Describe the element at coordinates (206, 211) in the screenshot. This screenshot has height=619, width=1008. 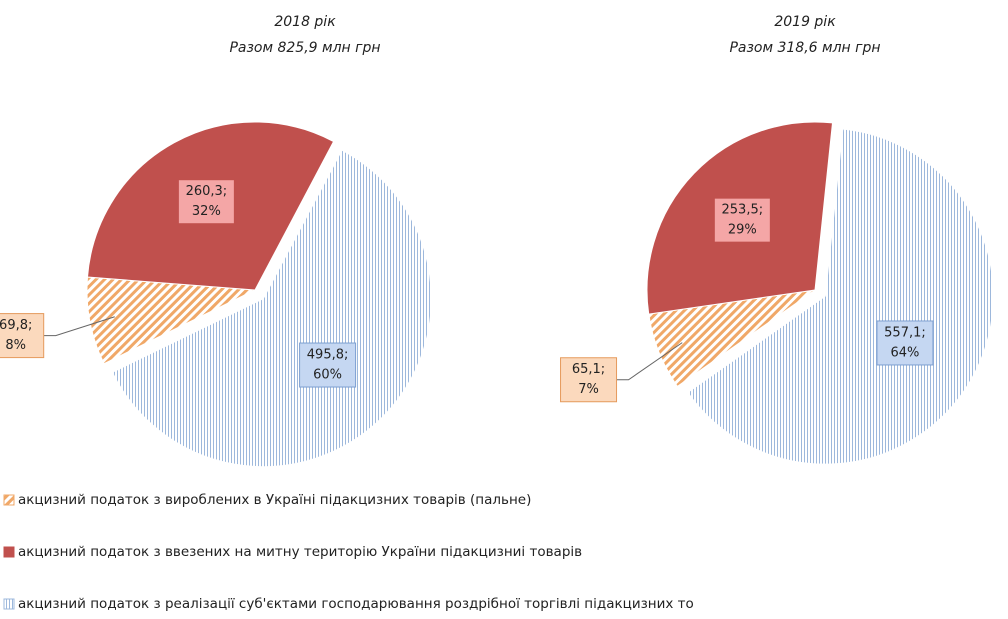
I see `data-label-percent: 32%` at that location.